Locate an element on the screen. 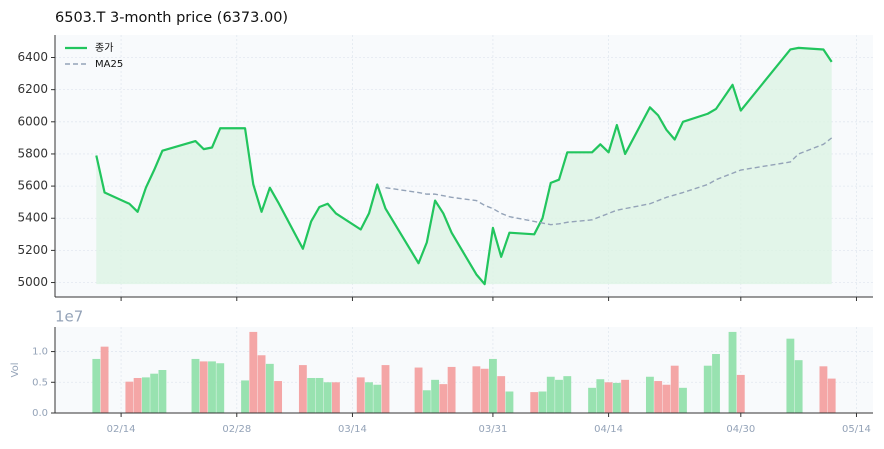 This screenshot has width=884, height=449. y-tick-label: 0.5 is located at coordinates (40, 382).